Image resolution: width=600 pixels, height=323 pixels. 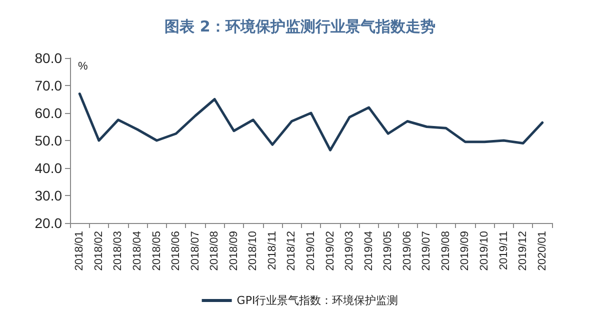 I want to click on x-tick-label: 2018/09, so click(x=234, y=251).